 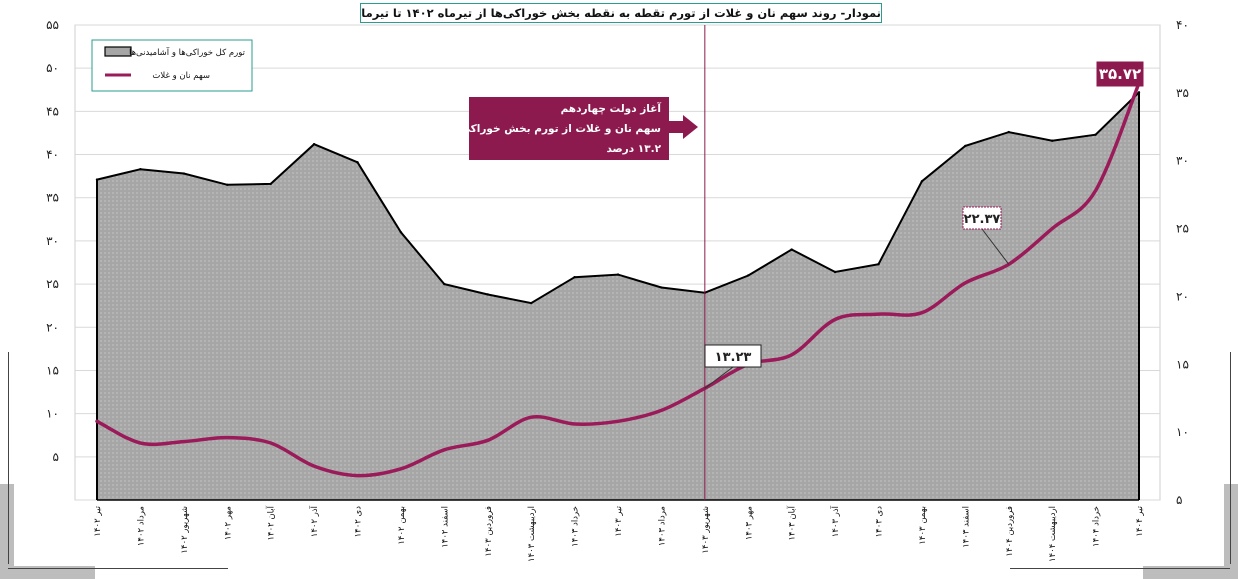 I want to click on x-tick-label: آبان ۱۴۰۳, so click(x=792, y=522).